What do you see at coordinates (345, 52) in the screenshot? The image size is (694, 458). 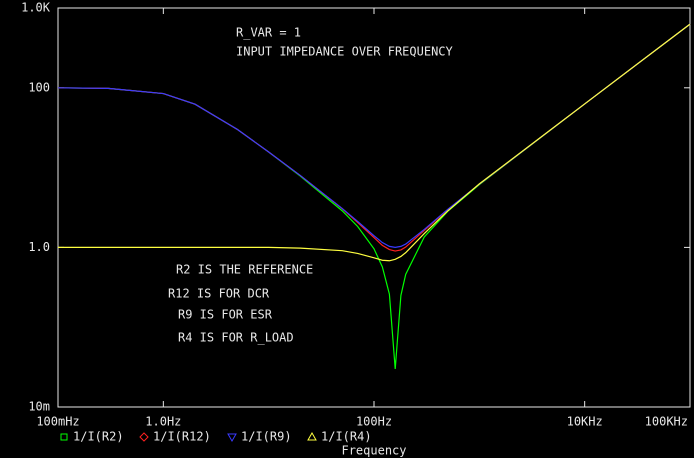 I see `annotation: INPUT IMPEDANCE OVER FREQUENCY` at bounding box center [345, 52].